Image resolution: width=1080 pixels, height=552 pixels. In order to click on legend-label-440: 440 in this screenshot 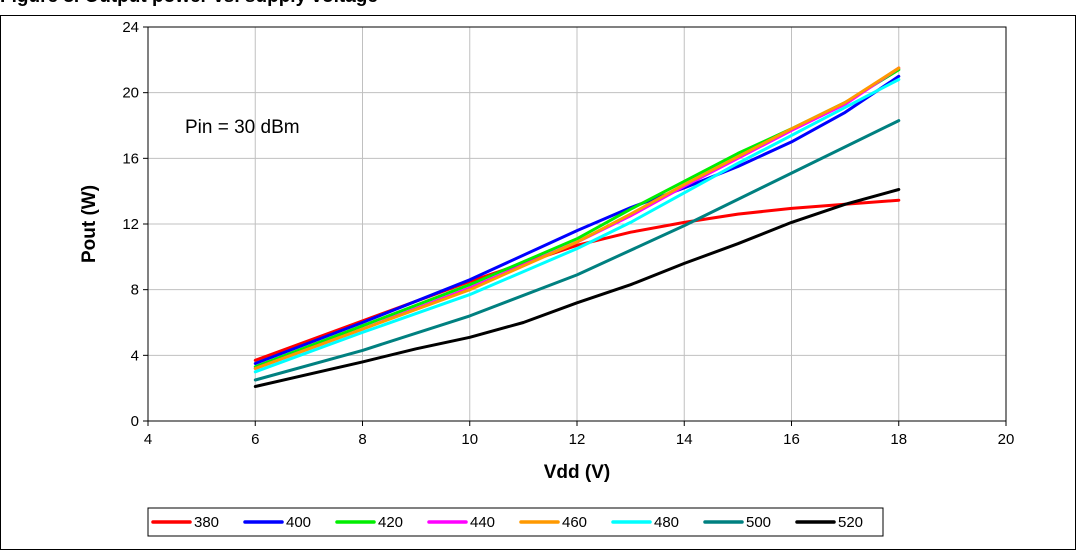, I will do `click(482, 522)`.